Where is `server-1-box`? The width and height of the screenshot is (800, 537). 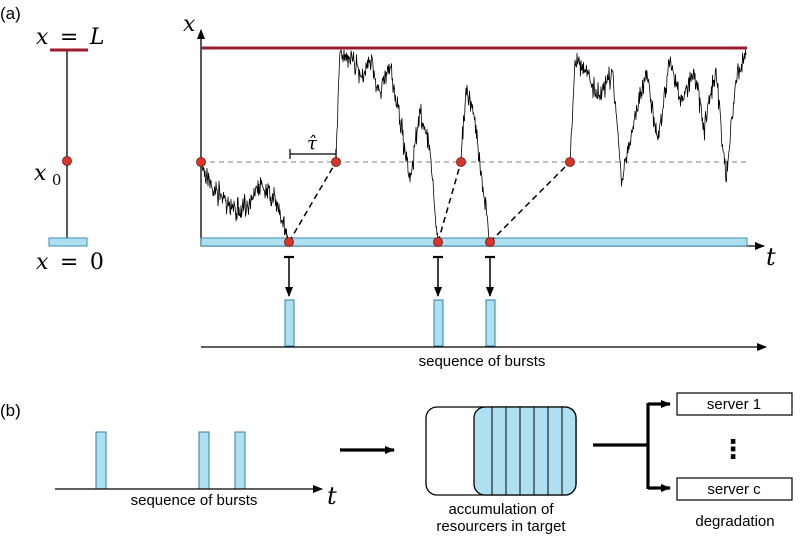 server-1-box is located at coordinates (734, 404).